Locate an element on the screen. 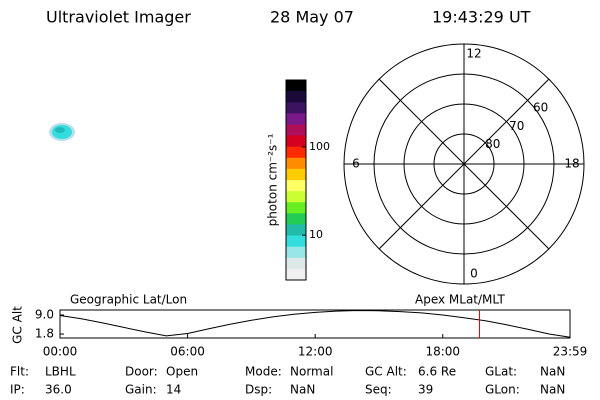  spot-center is located at coordinates (60, 130).